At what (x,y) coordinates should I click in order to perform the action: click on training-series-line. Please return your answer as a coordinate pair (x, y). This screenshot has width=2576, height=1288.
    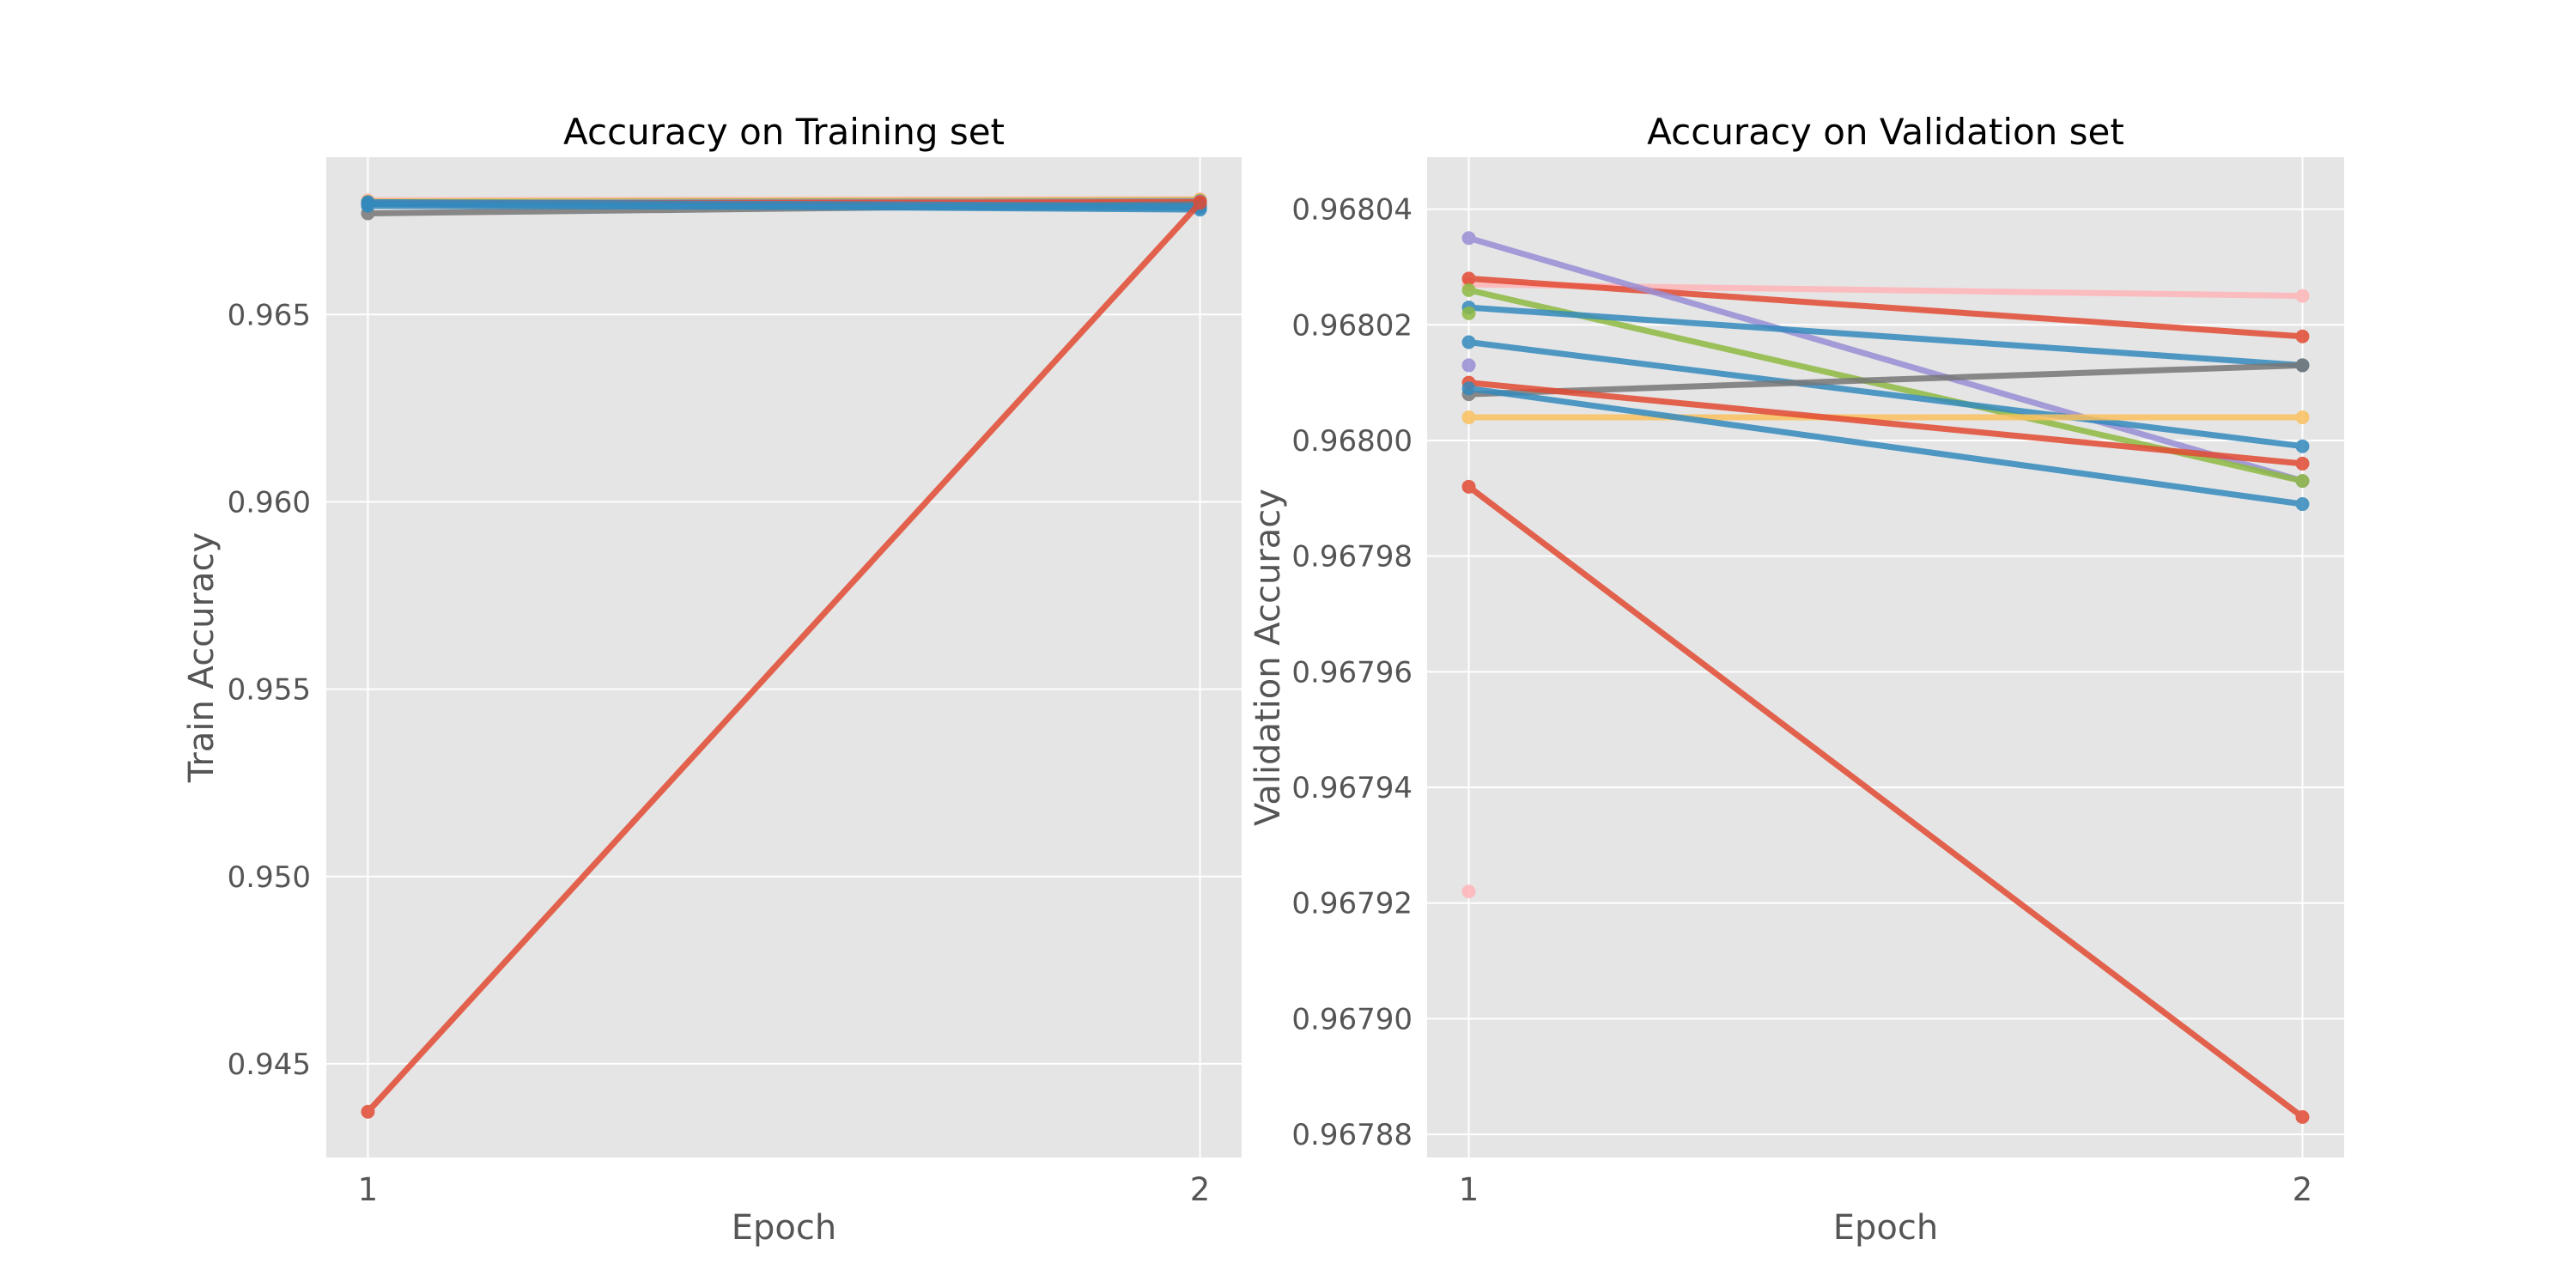
    Looking at the image, I should click on (784, 207).